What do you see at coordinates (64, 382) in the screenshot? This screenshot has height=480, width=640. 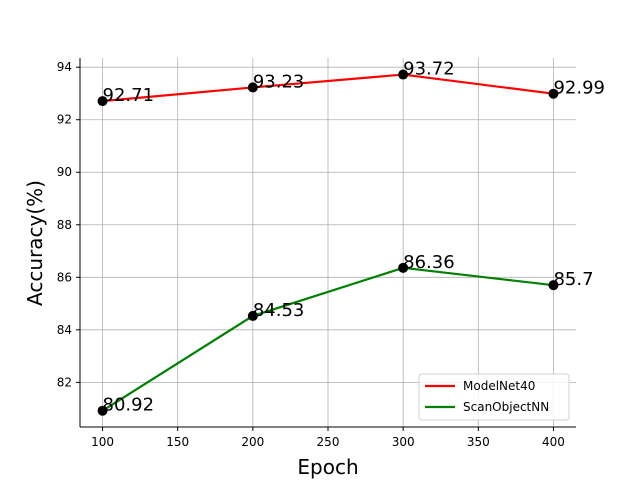 I see `y-tick-label: 82` at bounding box center [64, 382].